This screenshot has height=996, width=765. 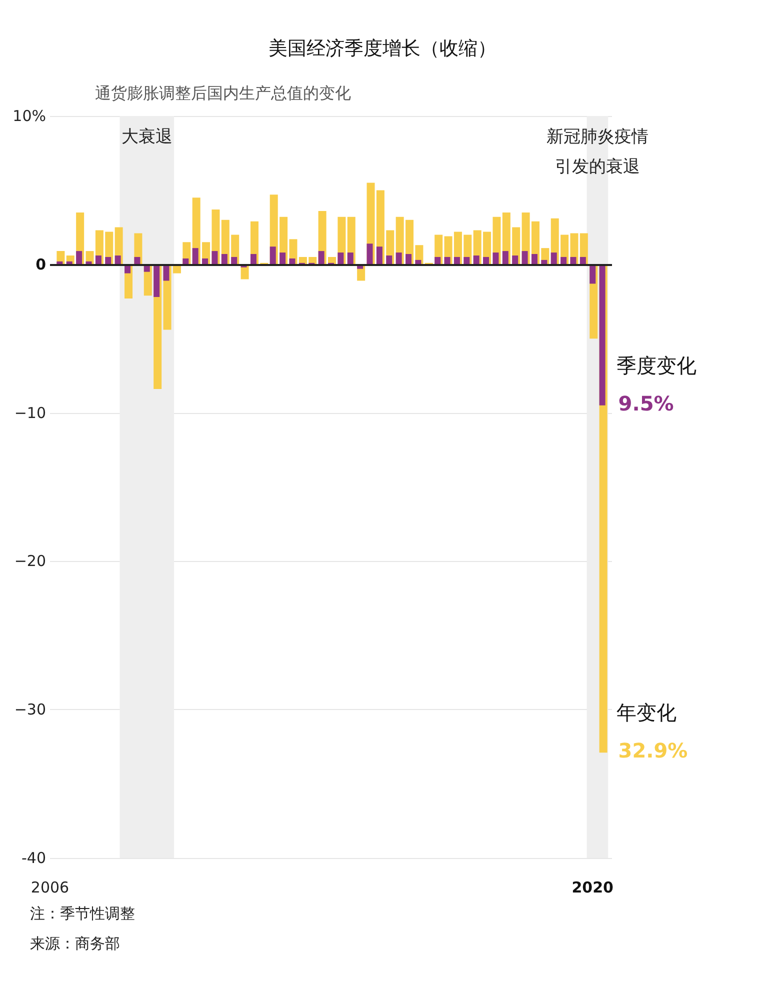 I want to click on series-label: 年变化, so click(x=646, y=712).